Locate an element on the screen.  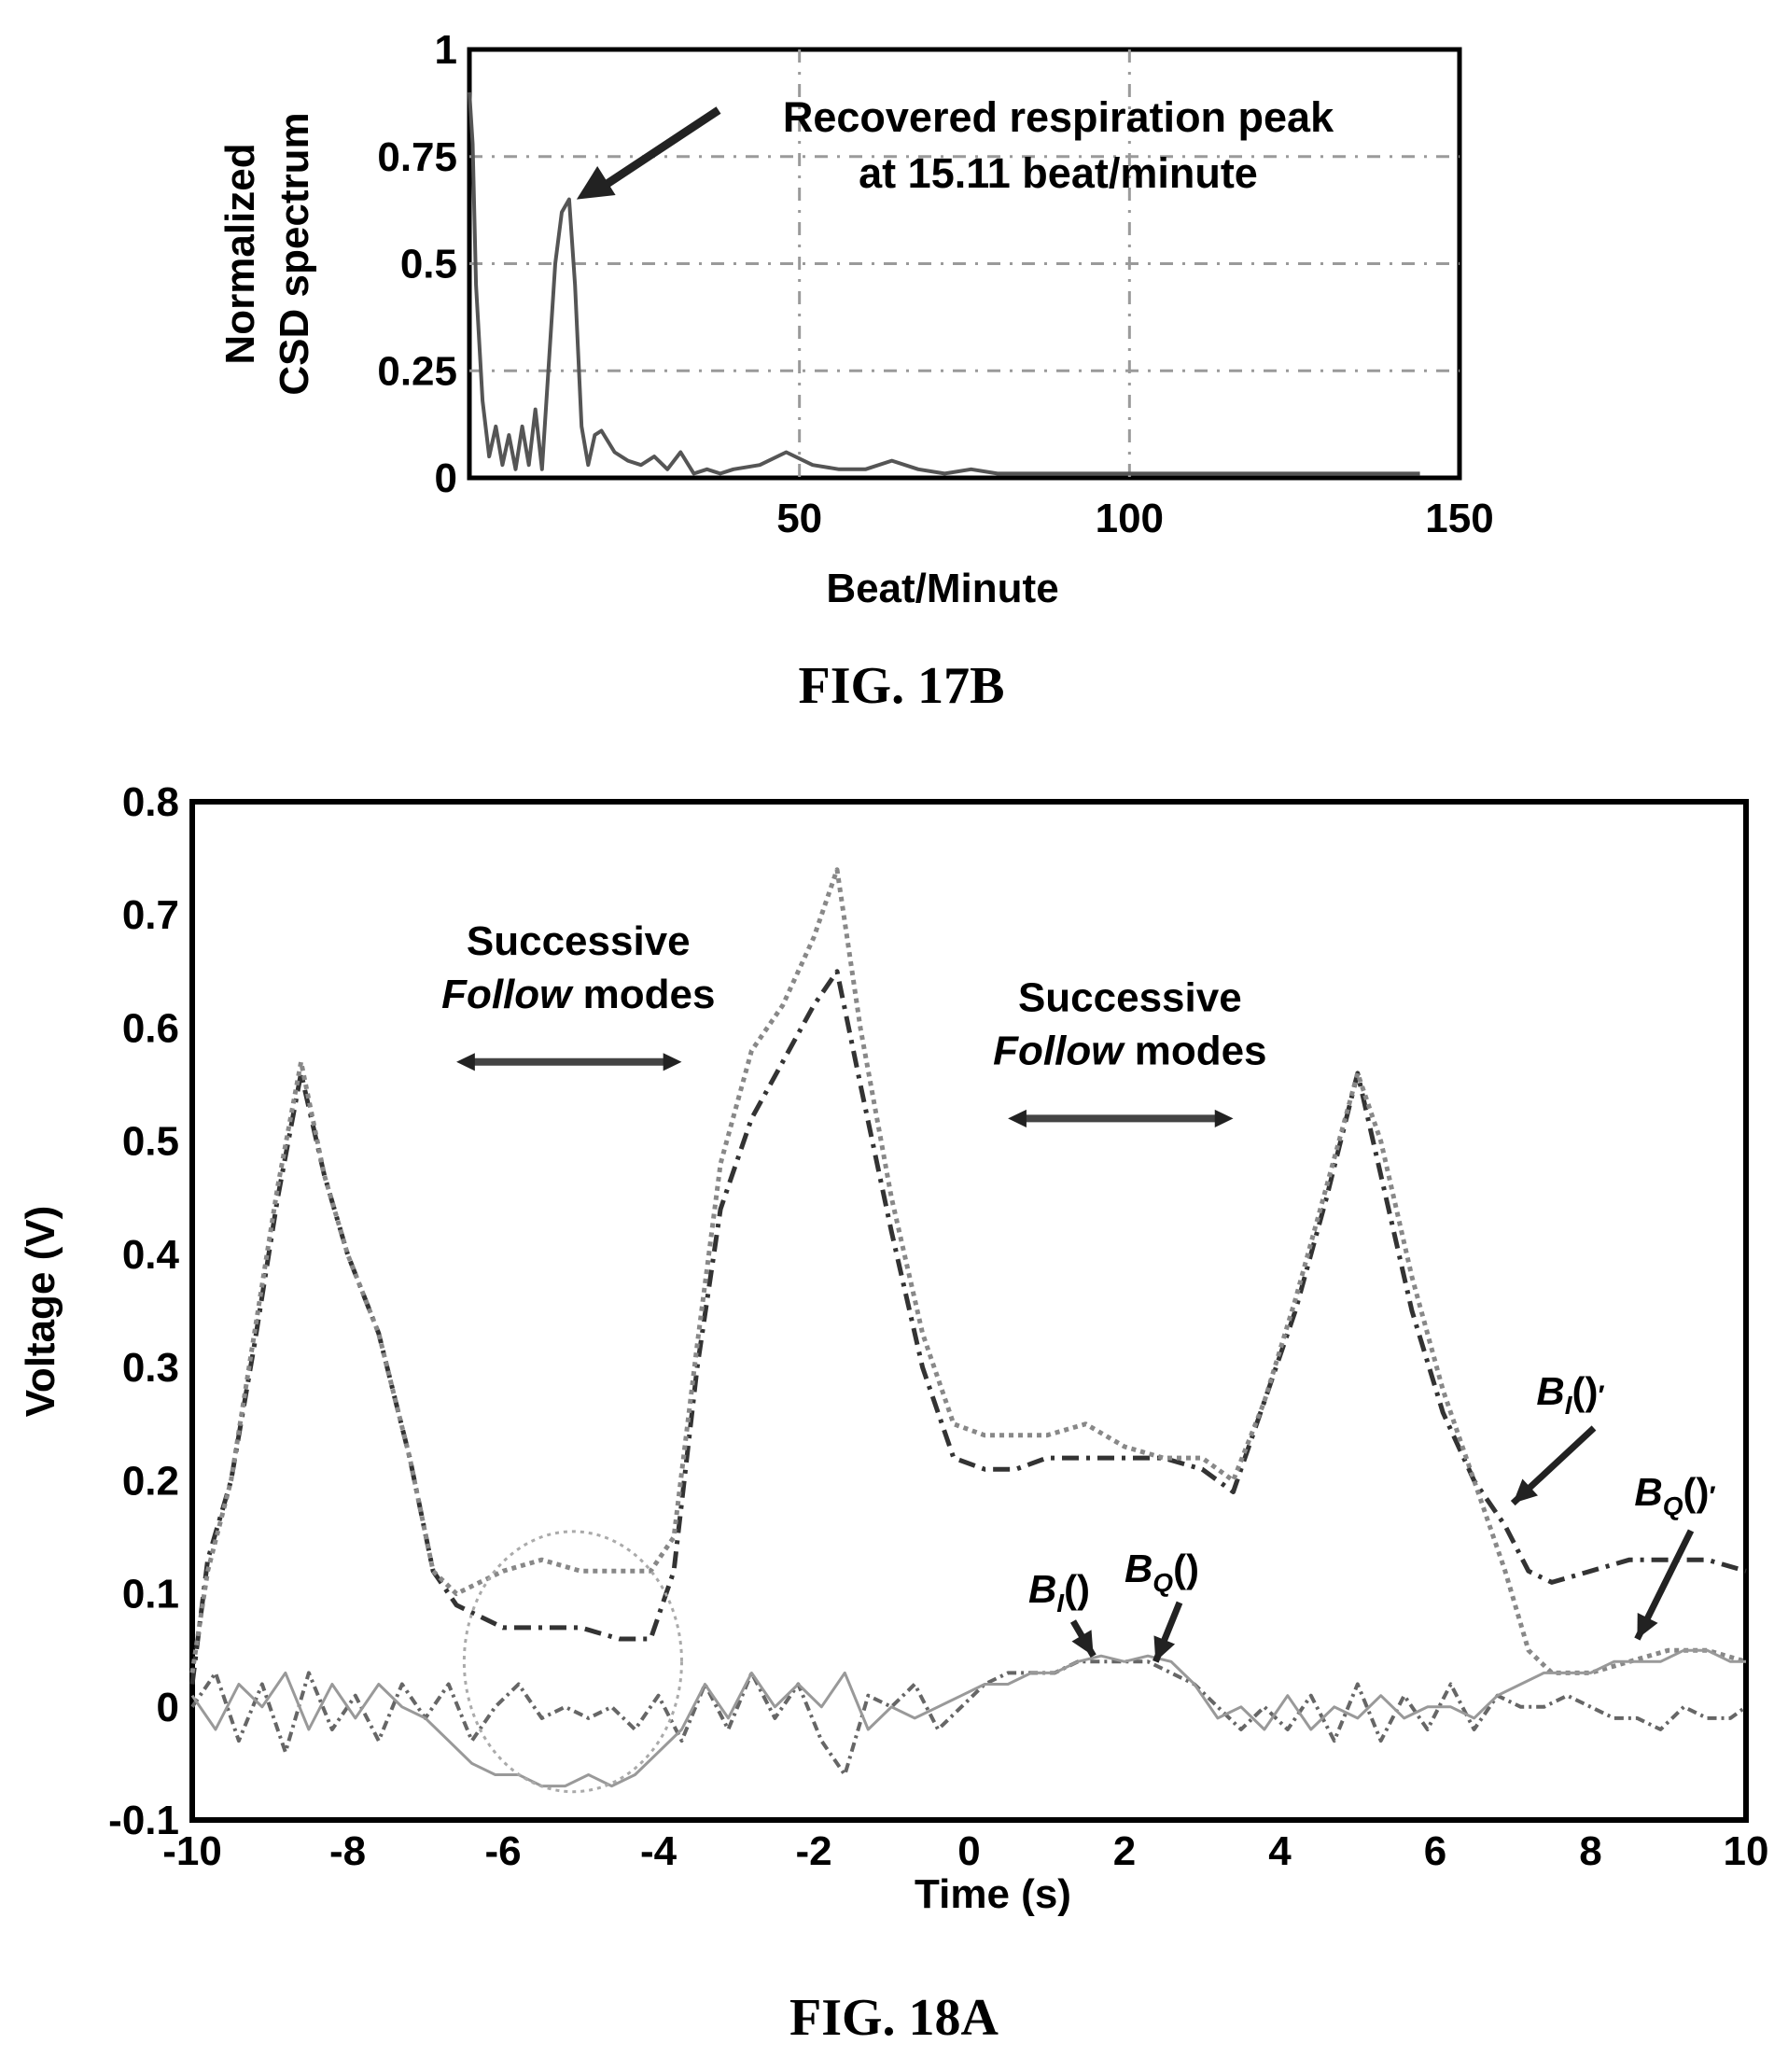
fig18a-signal-label: BI()′ is located at coordinates (1570, 1394).